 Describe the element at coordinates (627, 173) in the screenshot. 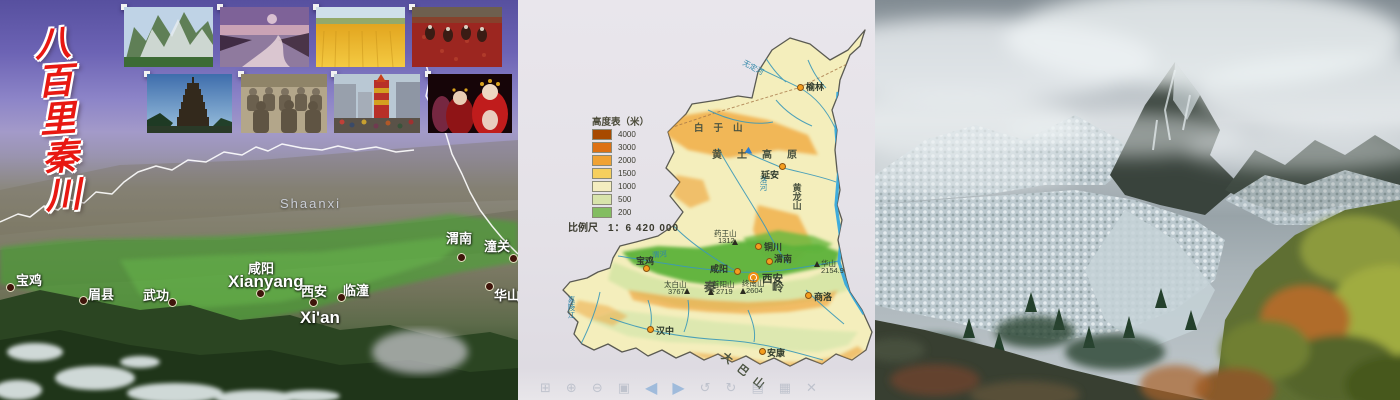

I see `legend-value: 1500` at that location.